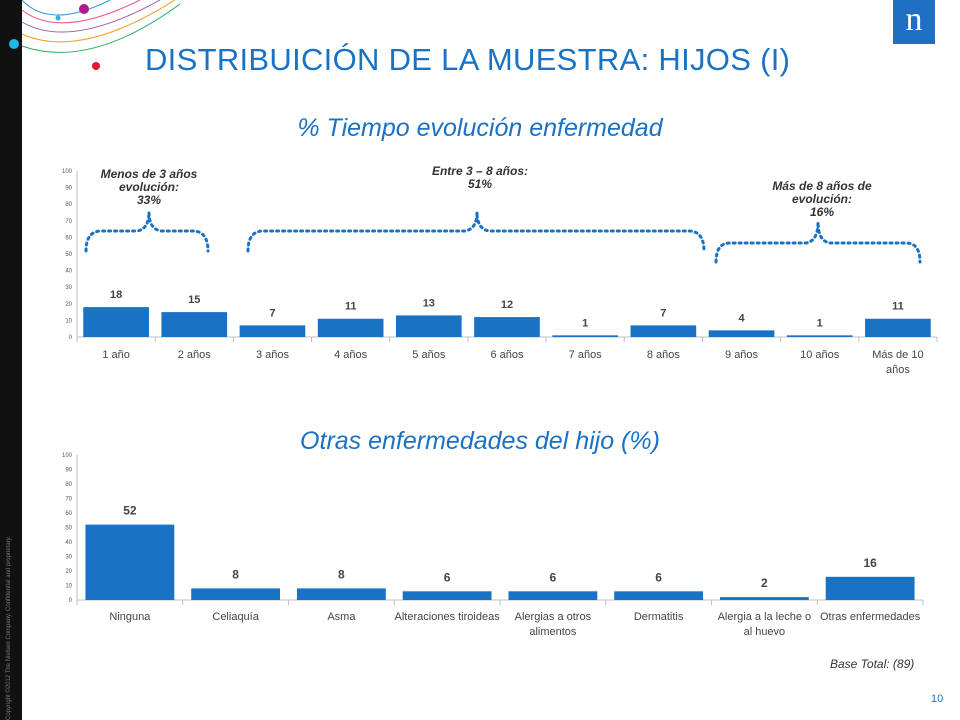 This screenshot has width=960, height=720. Describe the element at coordinates (448, 617) in the screenshot. I see `x-category-label: Alteraciones tiroideas` at that location.